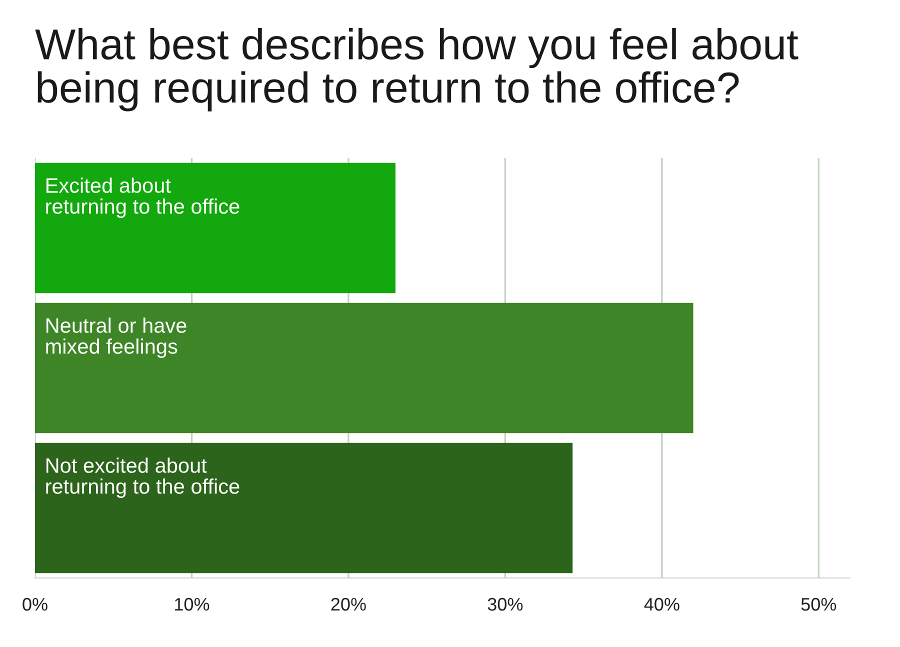 Image resolution: width=900 pixels, height=647 pixels. Describe the element at coordinates (116, 338) in the screenshot. I see `y-tick-label: Neutral or have mixed feelings` at that location.